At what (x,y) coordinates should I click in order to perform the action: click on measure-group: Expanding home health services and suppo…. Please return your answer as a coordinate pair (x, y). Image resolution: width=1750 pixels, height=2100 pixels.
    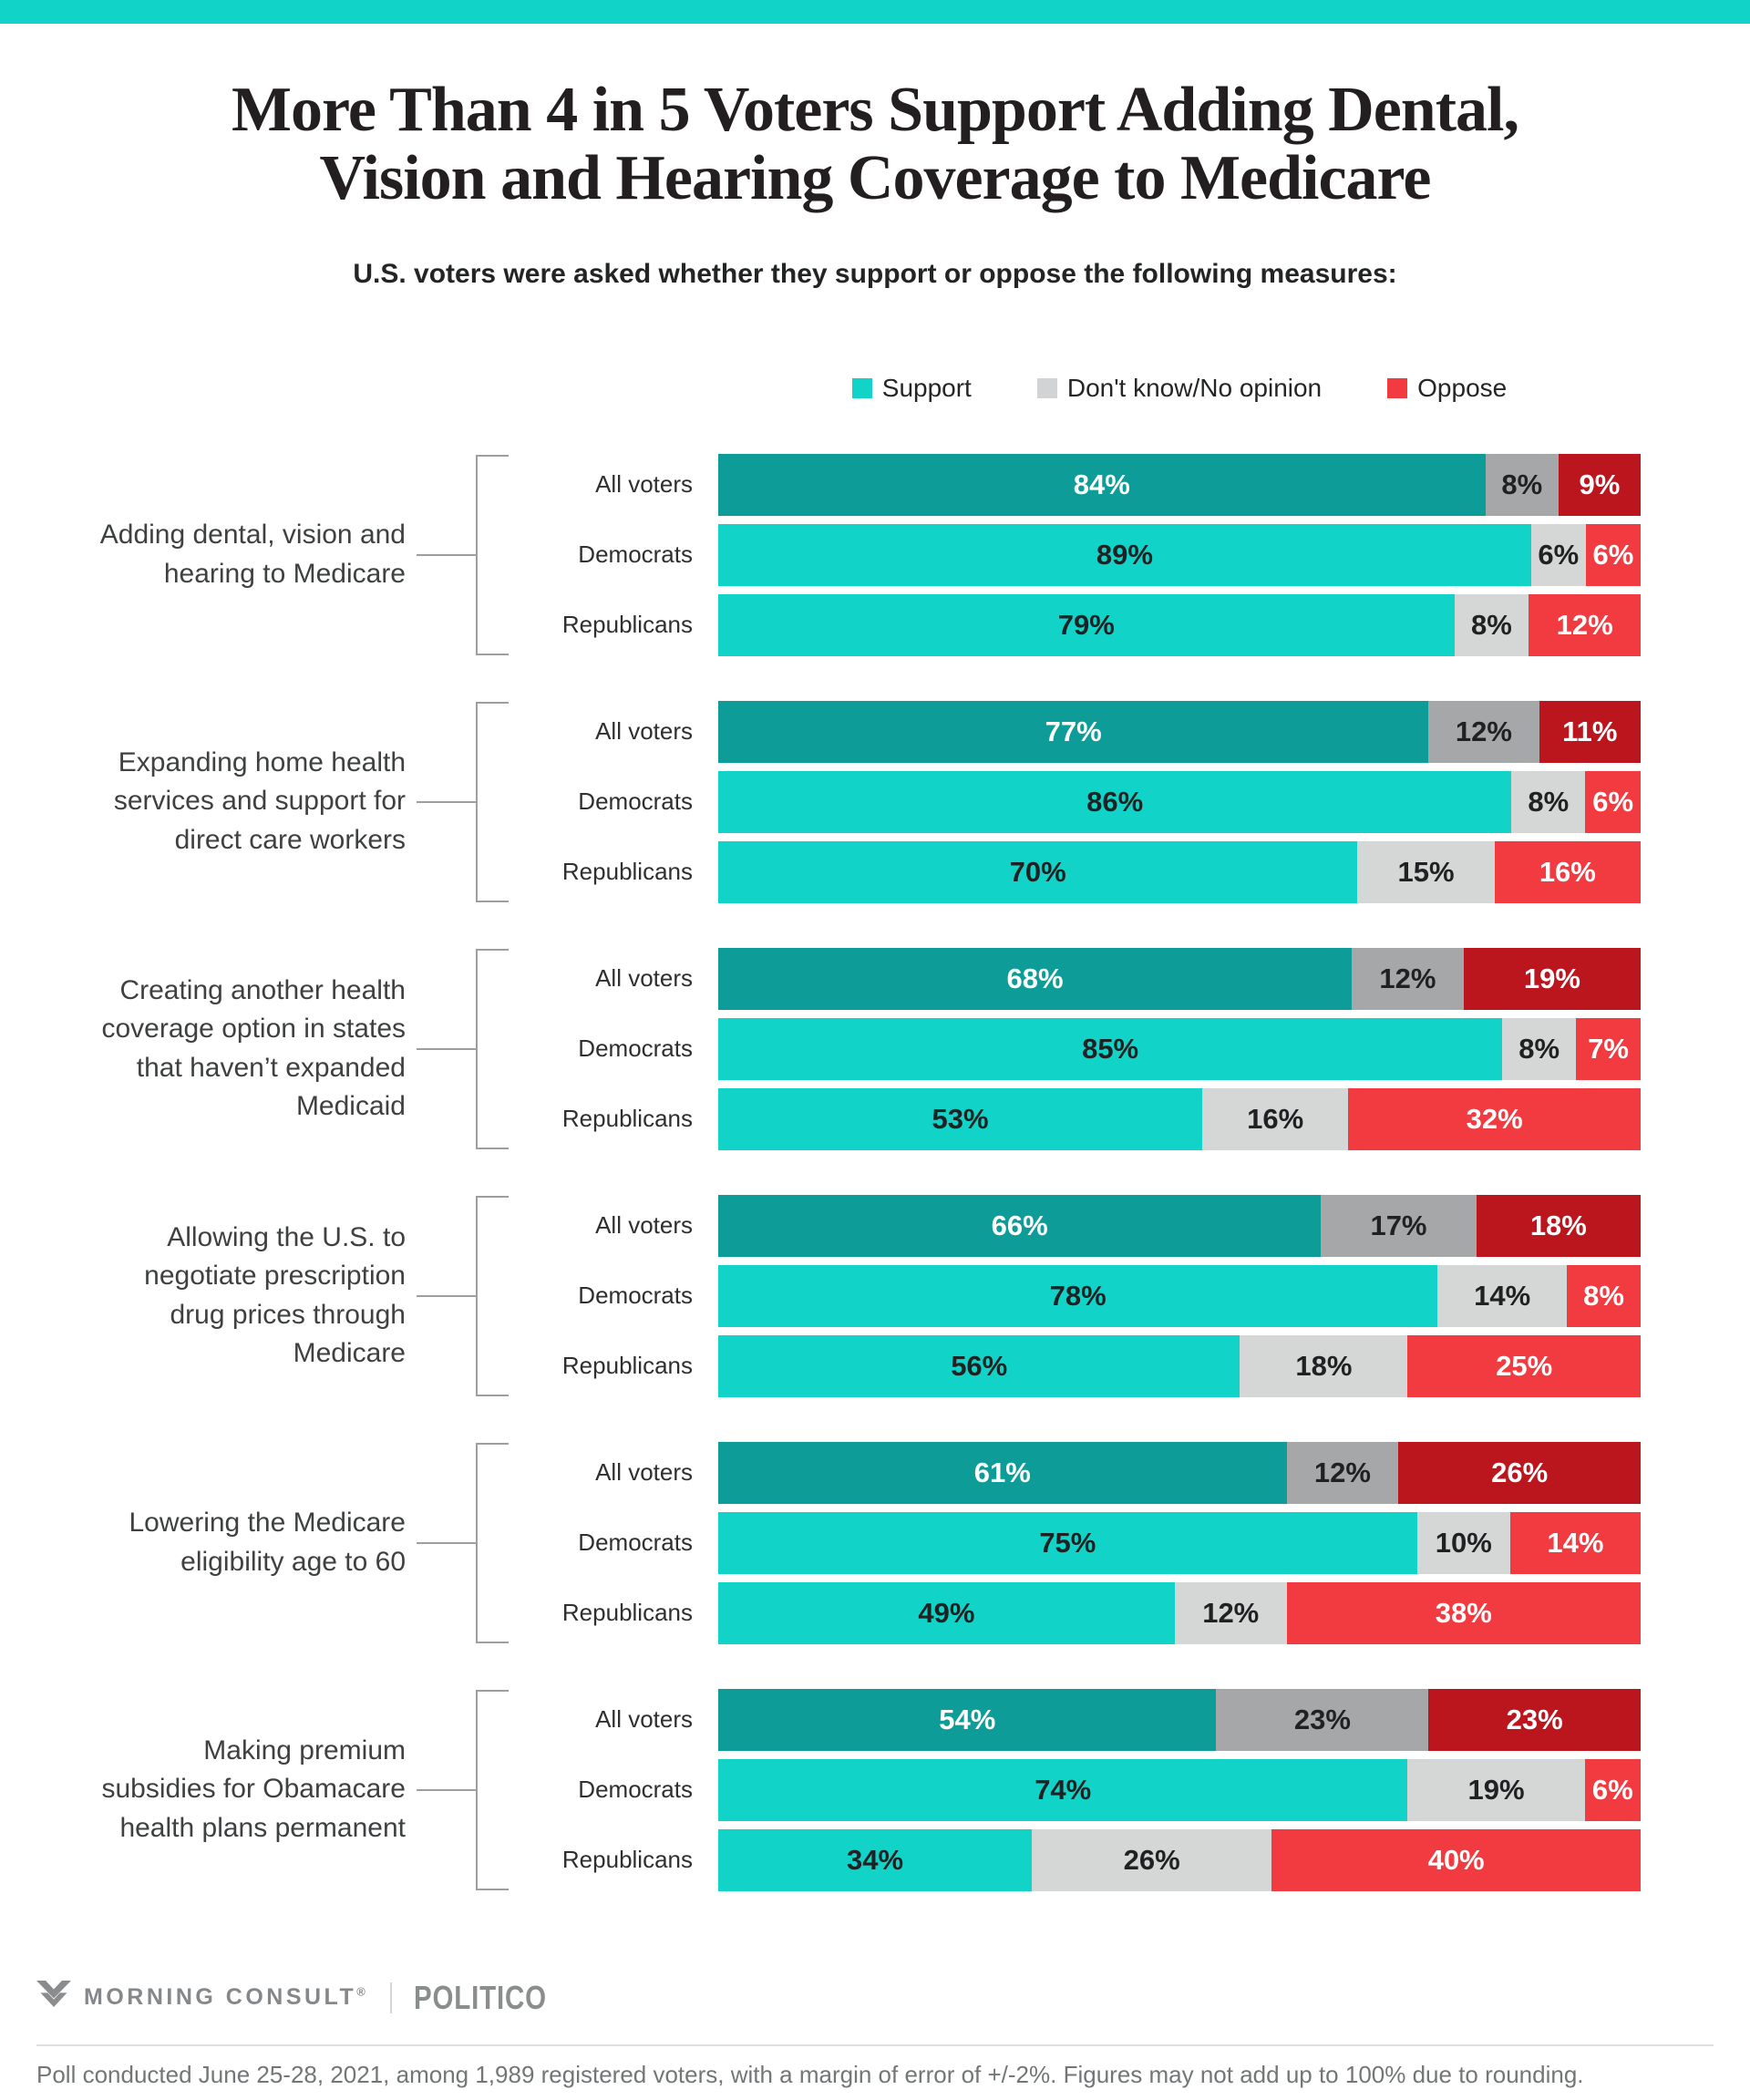
    Looking at the image, I should click on (866, 801).